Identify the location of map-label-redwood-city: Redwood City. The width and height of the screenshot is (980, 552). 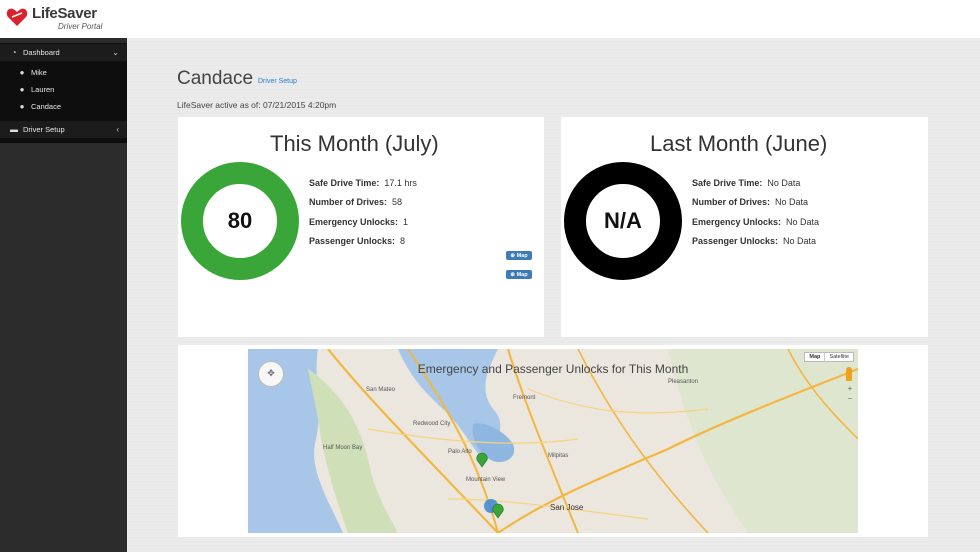
(432, 424).